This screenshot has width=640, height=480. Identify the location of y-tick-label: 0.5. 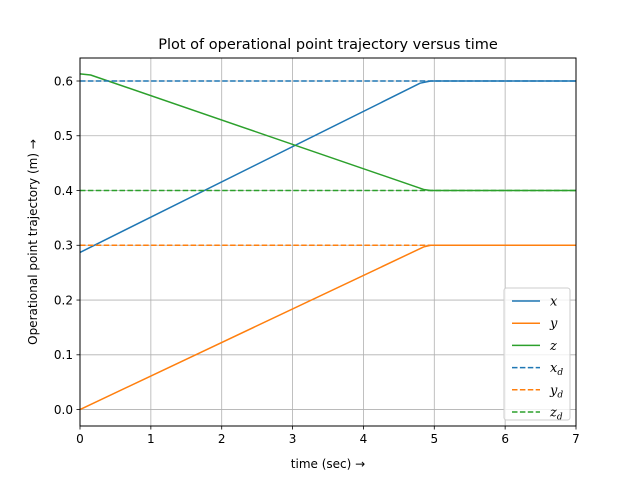
(63, 136).